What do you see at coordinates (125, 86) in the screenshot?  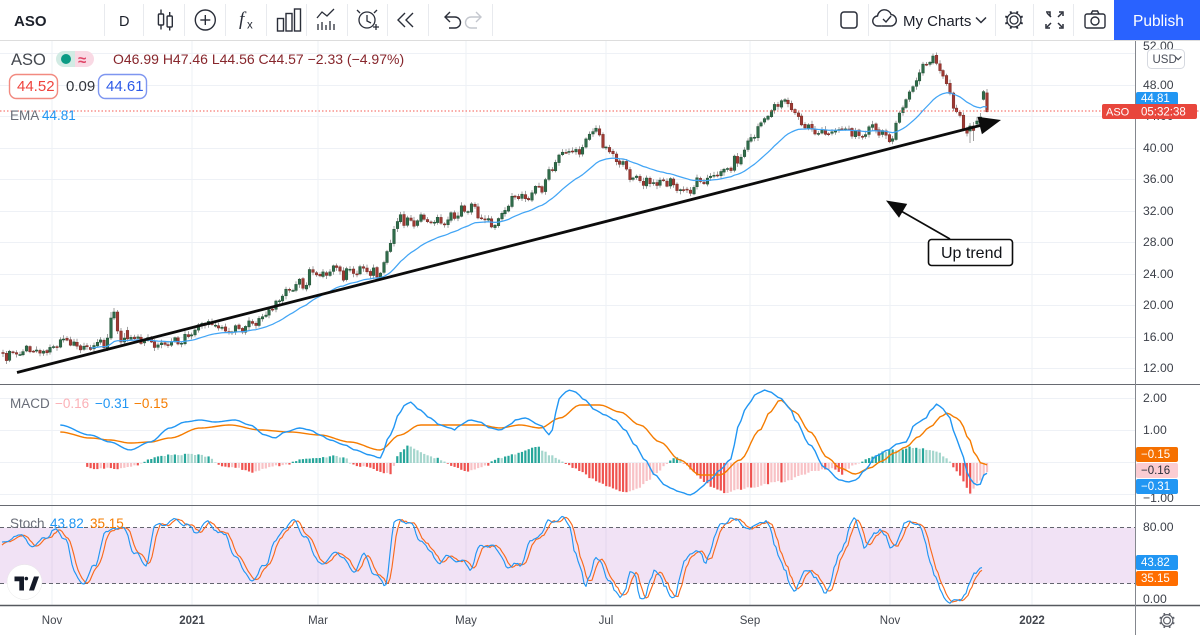 I see `svg-text: 44.61` at bounding box center [125, 86].